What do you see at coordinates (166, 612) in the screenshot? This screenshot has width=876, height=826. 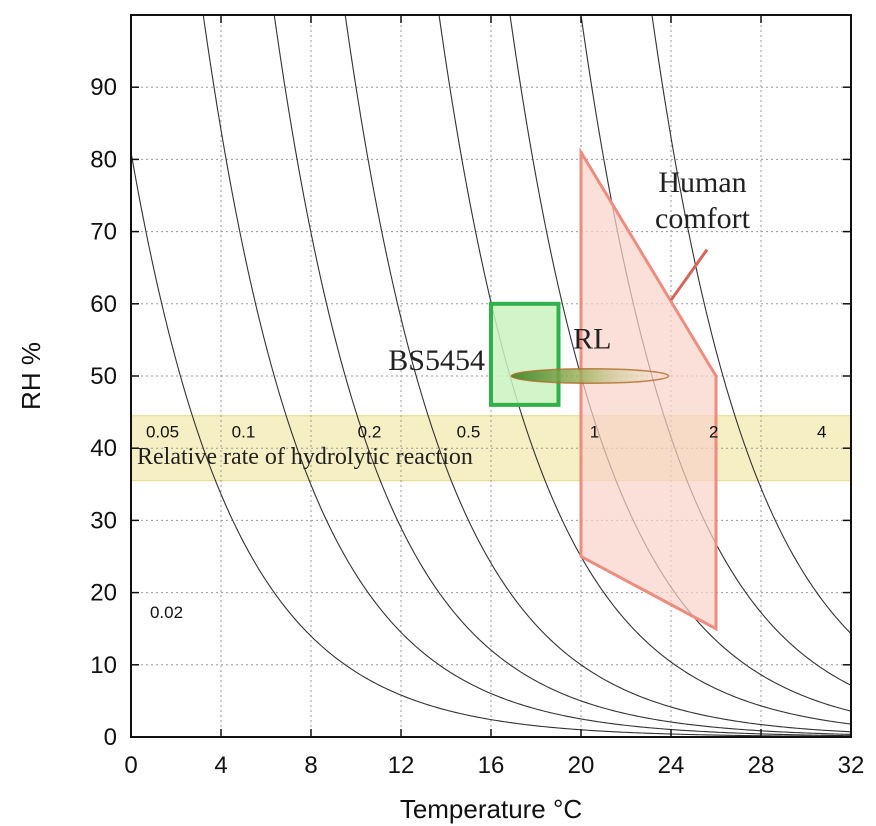 I see `isoline-label-0.02: 0.02` at bounding box center [166, 612].